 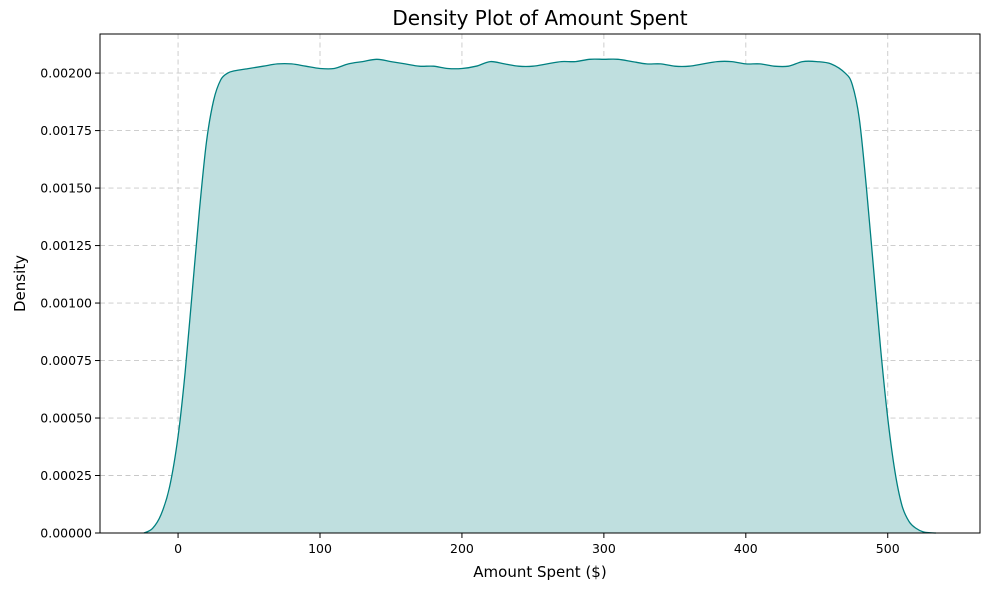 I want to click on x-tick-label-3: 300, so click(x=604, y=548).